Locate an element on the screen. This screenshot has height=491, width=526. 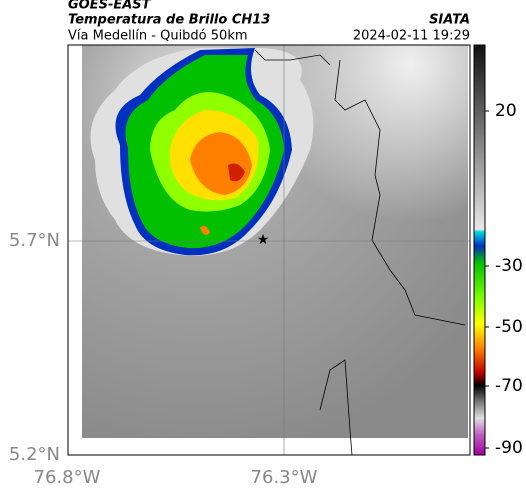
lon-label: 76.8°W is located at coordinates (67, 477).